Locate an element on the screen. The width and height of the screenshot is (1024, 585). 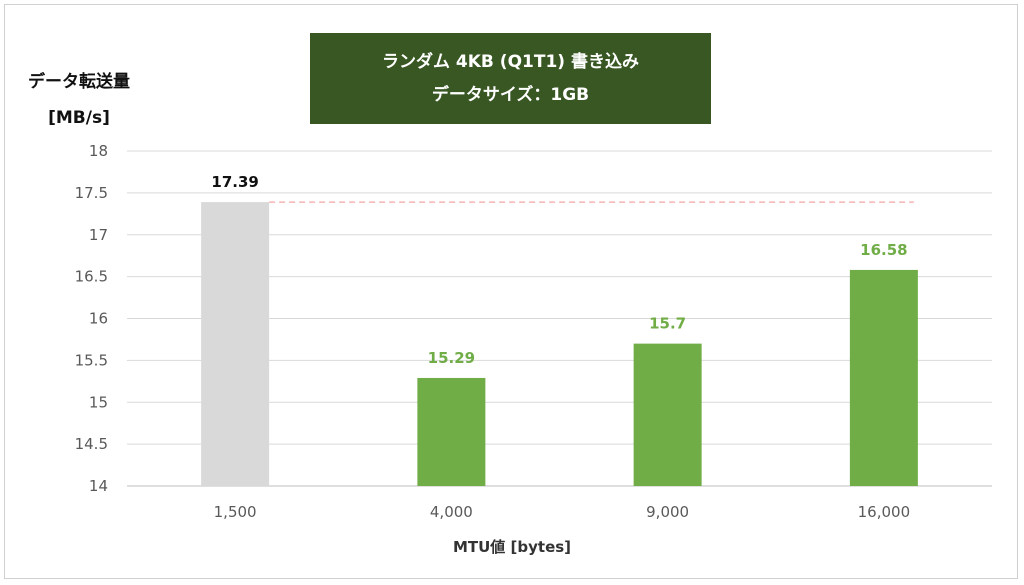
y-tick-label: 16.5 is located at coordinates (91, 277).